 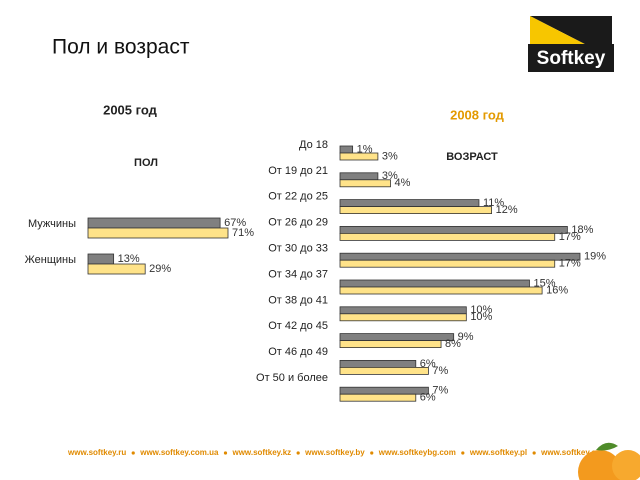 What do you see at coordinates (261, 452) in the screenshot?
I see `footer-link: www.softkey.kz` at bounding box center [261, 452].